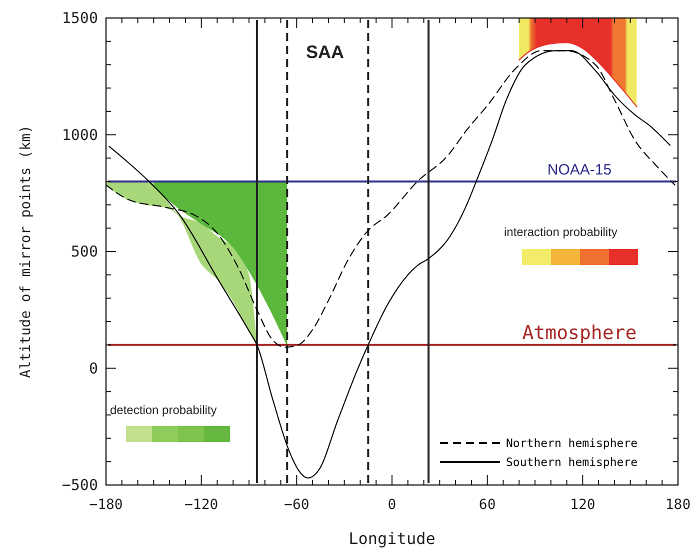 Image resolution: width=694 pixels, height=554 pixels. I want to click on y-tick-label: 0, so click(93, 368).